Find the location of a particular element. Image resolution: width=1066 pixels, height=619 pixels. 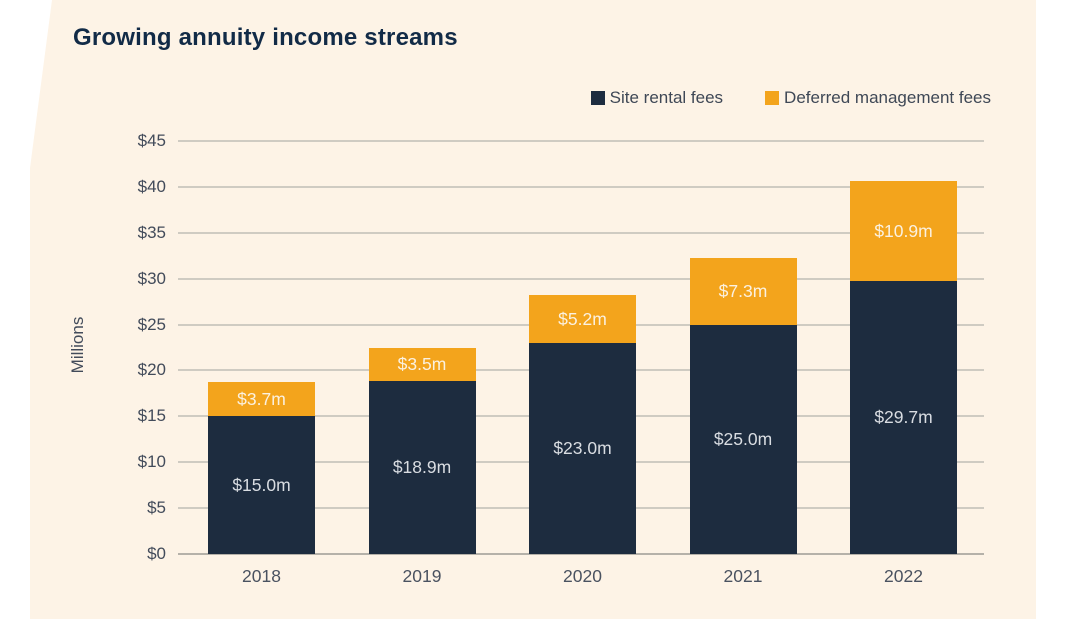

x-tick-label-2020: 2020 is located at coordinates (582, 576).